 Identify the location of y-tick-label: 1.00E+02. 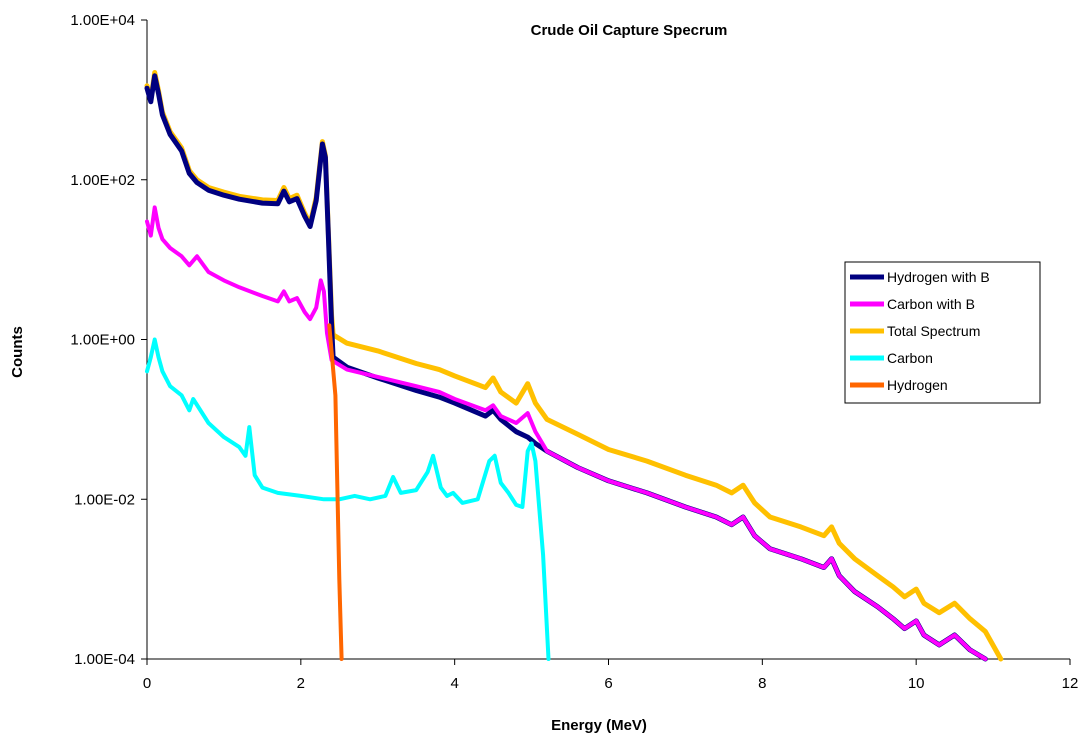
(102, 180).